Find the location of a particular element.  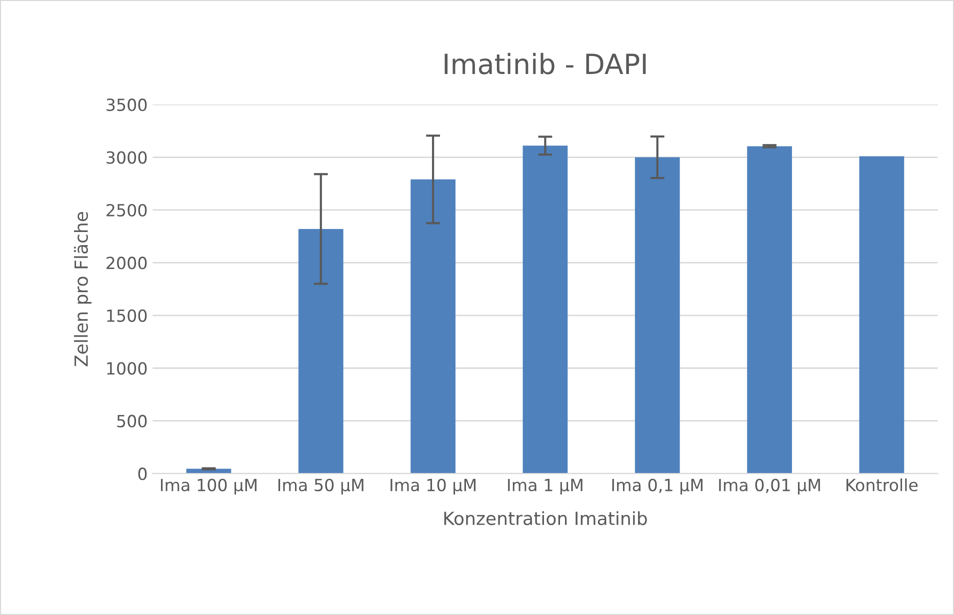

y-axis-title: Zellen pro Fläche is located at coordinates (83, 289).